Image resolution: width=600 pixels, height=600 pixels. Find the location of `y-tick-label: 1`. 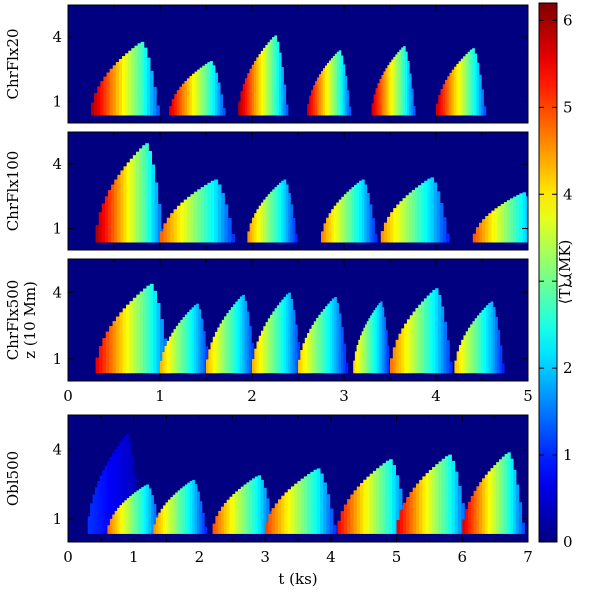

y-tick-label: 1 is located at coordinates (57, 519).